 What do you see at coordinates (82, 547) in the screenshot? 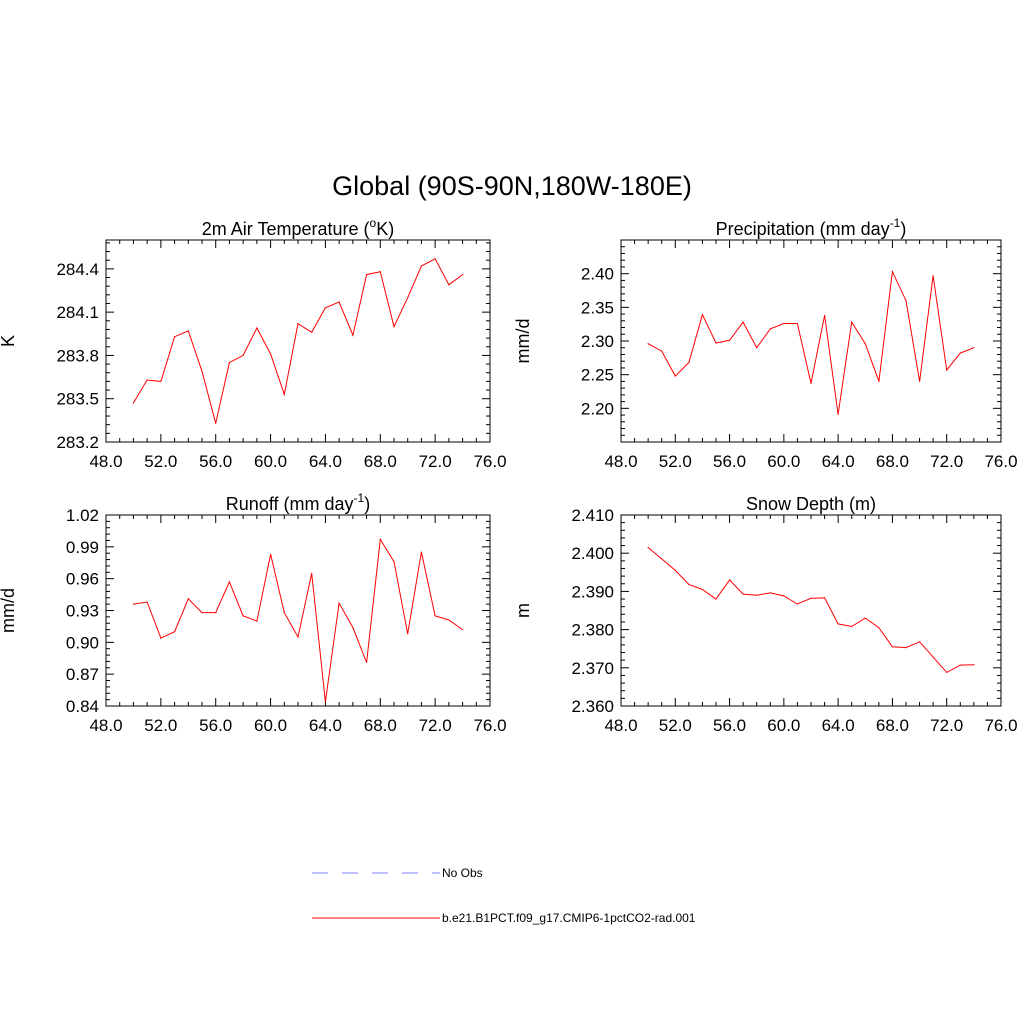
I see `runoff-y-tick-label: 0.99` at bounding box center [82, 547].